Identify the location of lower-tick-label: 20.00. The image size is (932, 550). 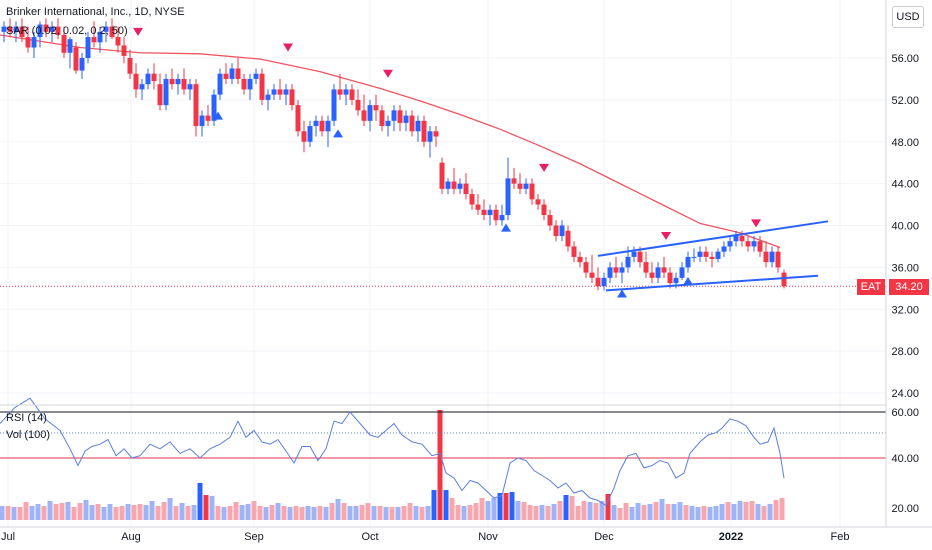
(905, 509).